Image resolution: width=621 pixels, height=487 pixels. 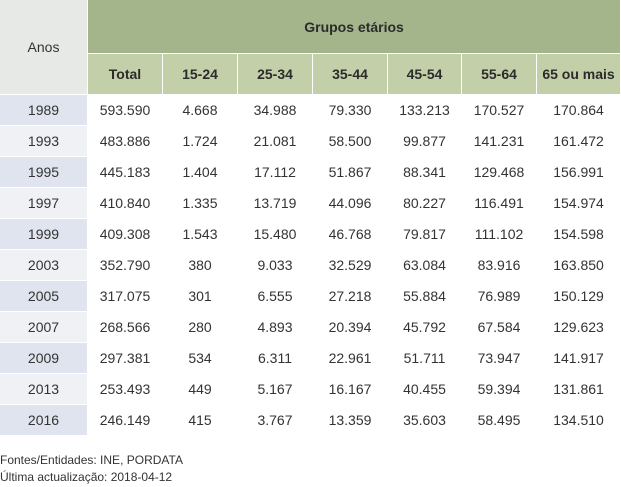 What do you see at coordinates (125, 110) in the screenshot?
I see `value-cell: 593.590` at bounding box center [125, 110].